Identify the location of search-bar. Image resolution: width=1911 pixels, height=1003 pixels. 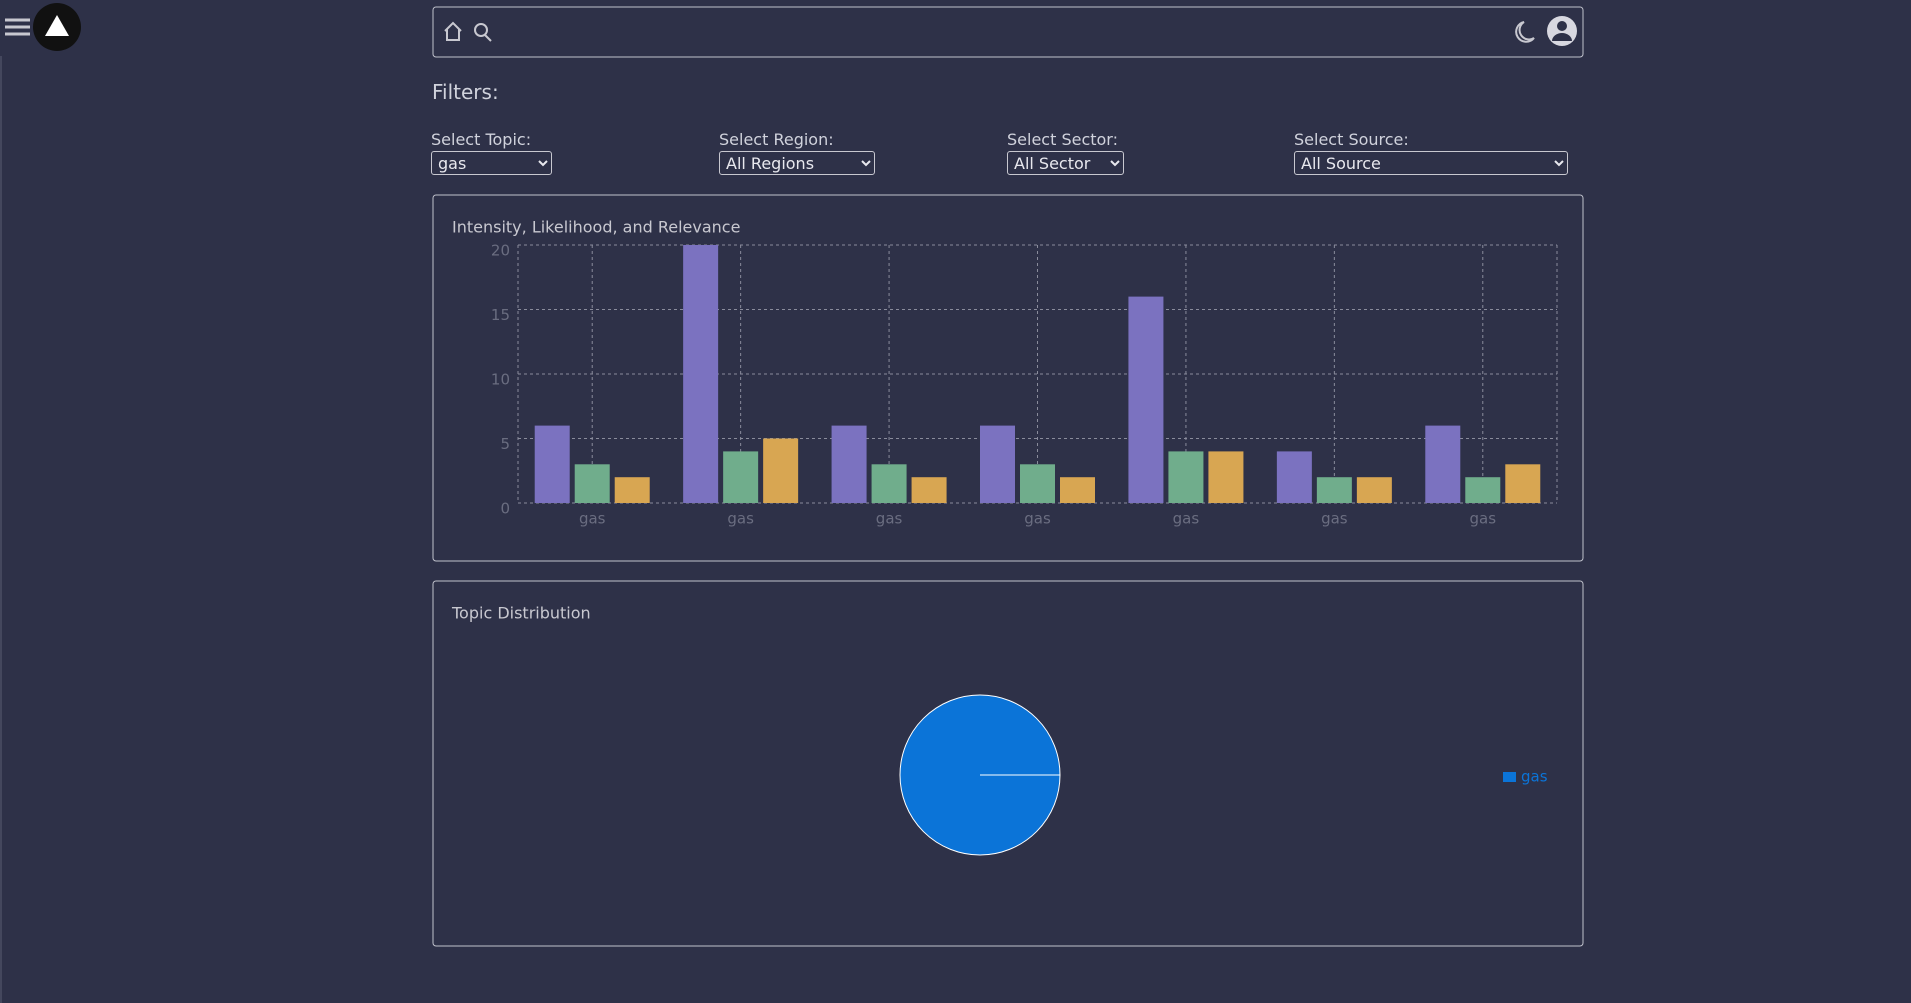
(1008, 32).